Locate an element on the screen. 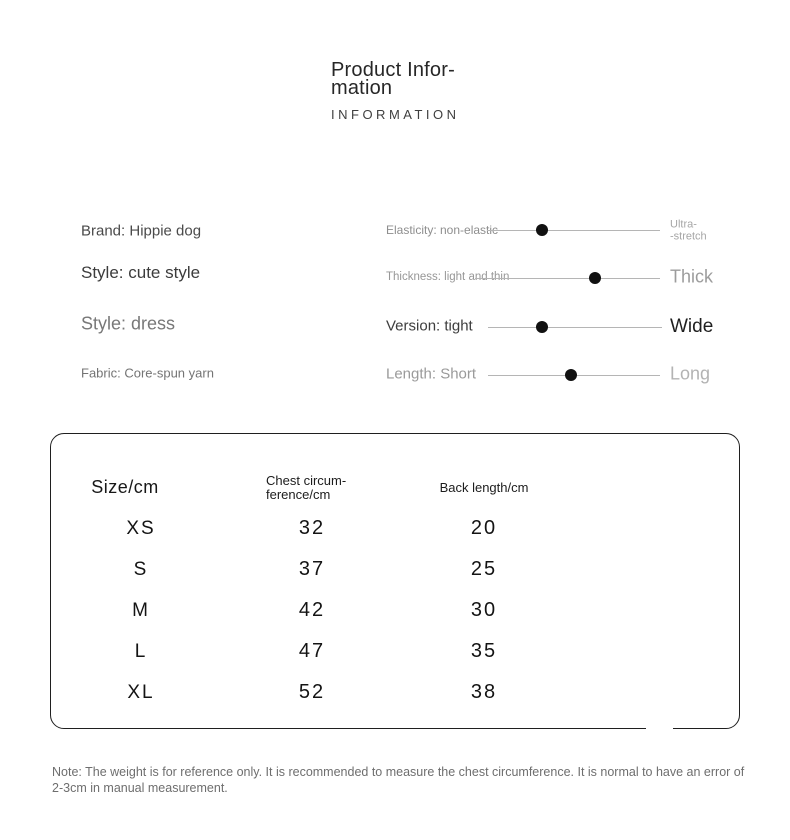  slider-version-max-label: Wide is located at coordinates (692, 326).